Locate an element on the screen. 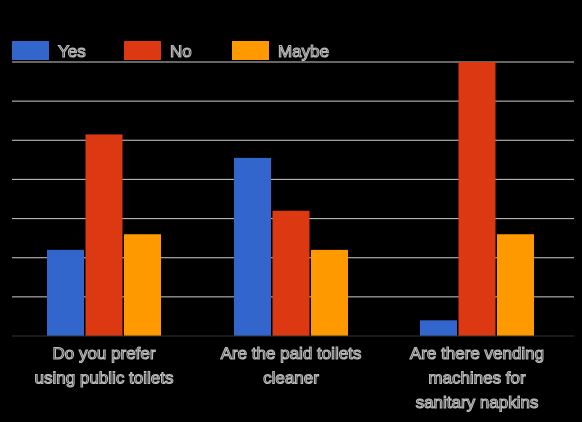  legend-swatch-no is located at coordinates (142, 50).